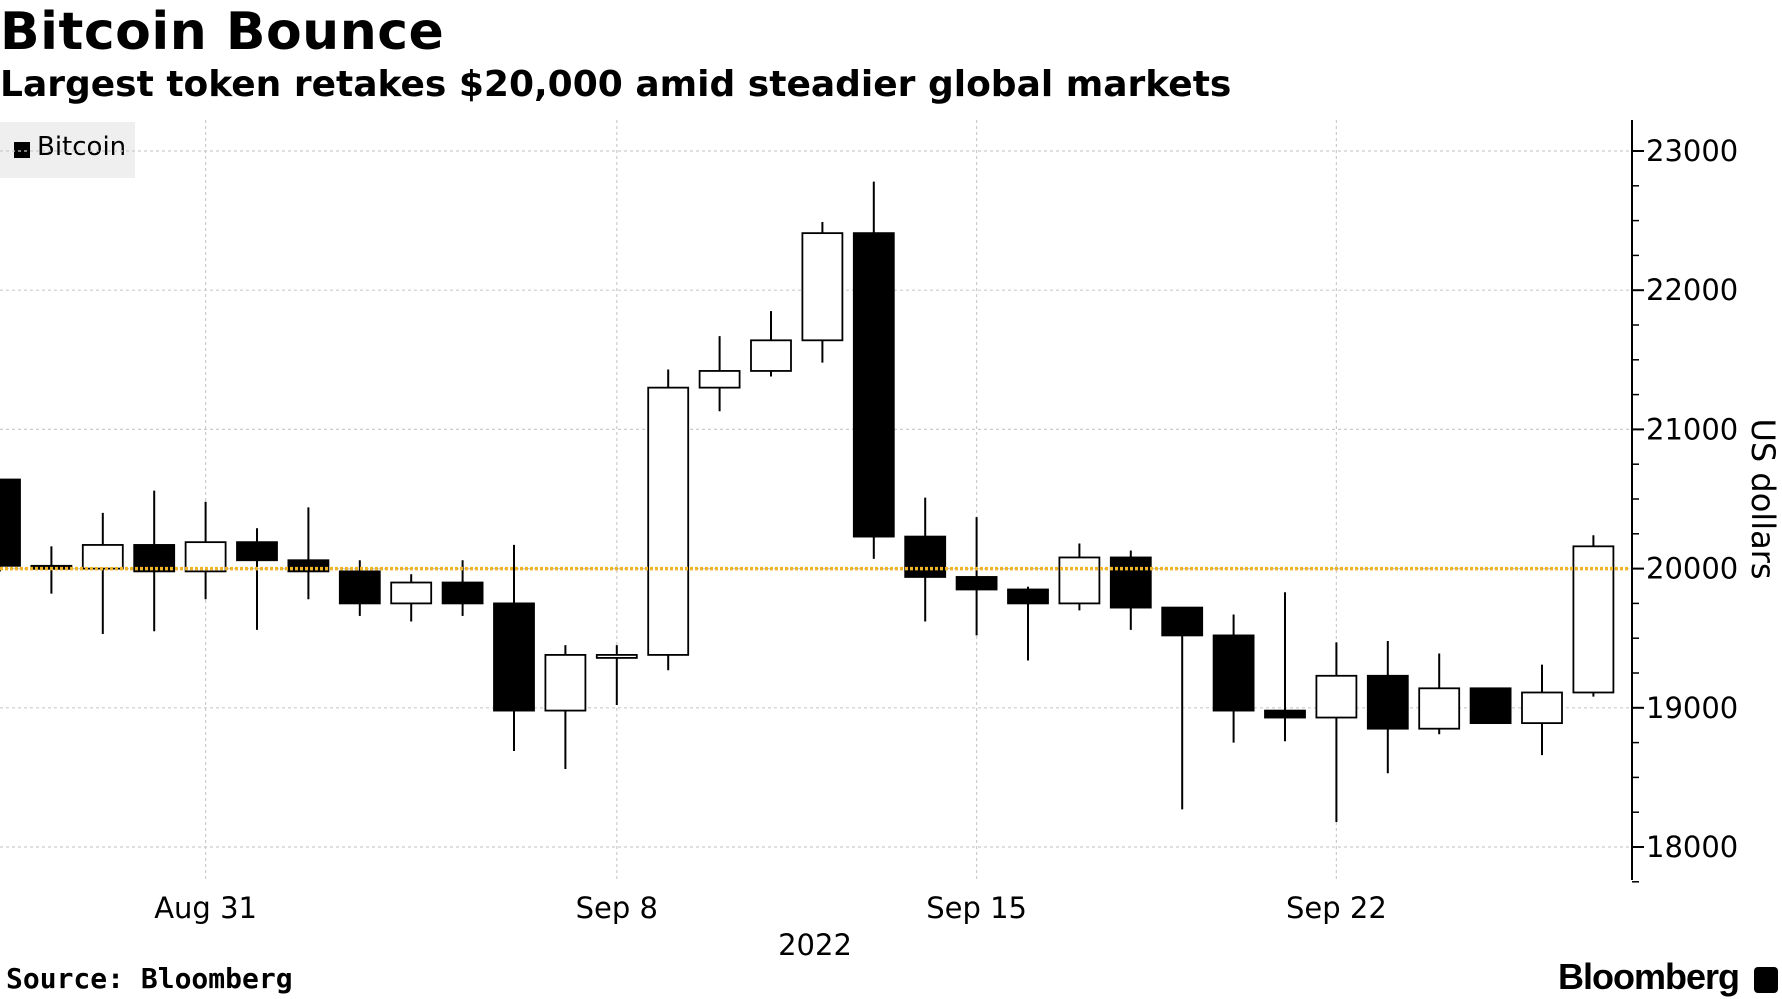  I want to click on x-tick-label: Sep 15, so click(976, 908).